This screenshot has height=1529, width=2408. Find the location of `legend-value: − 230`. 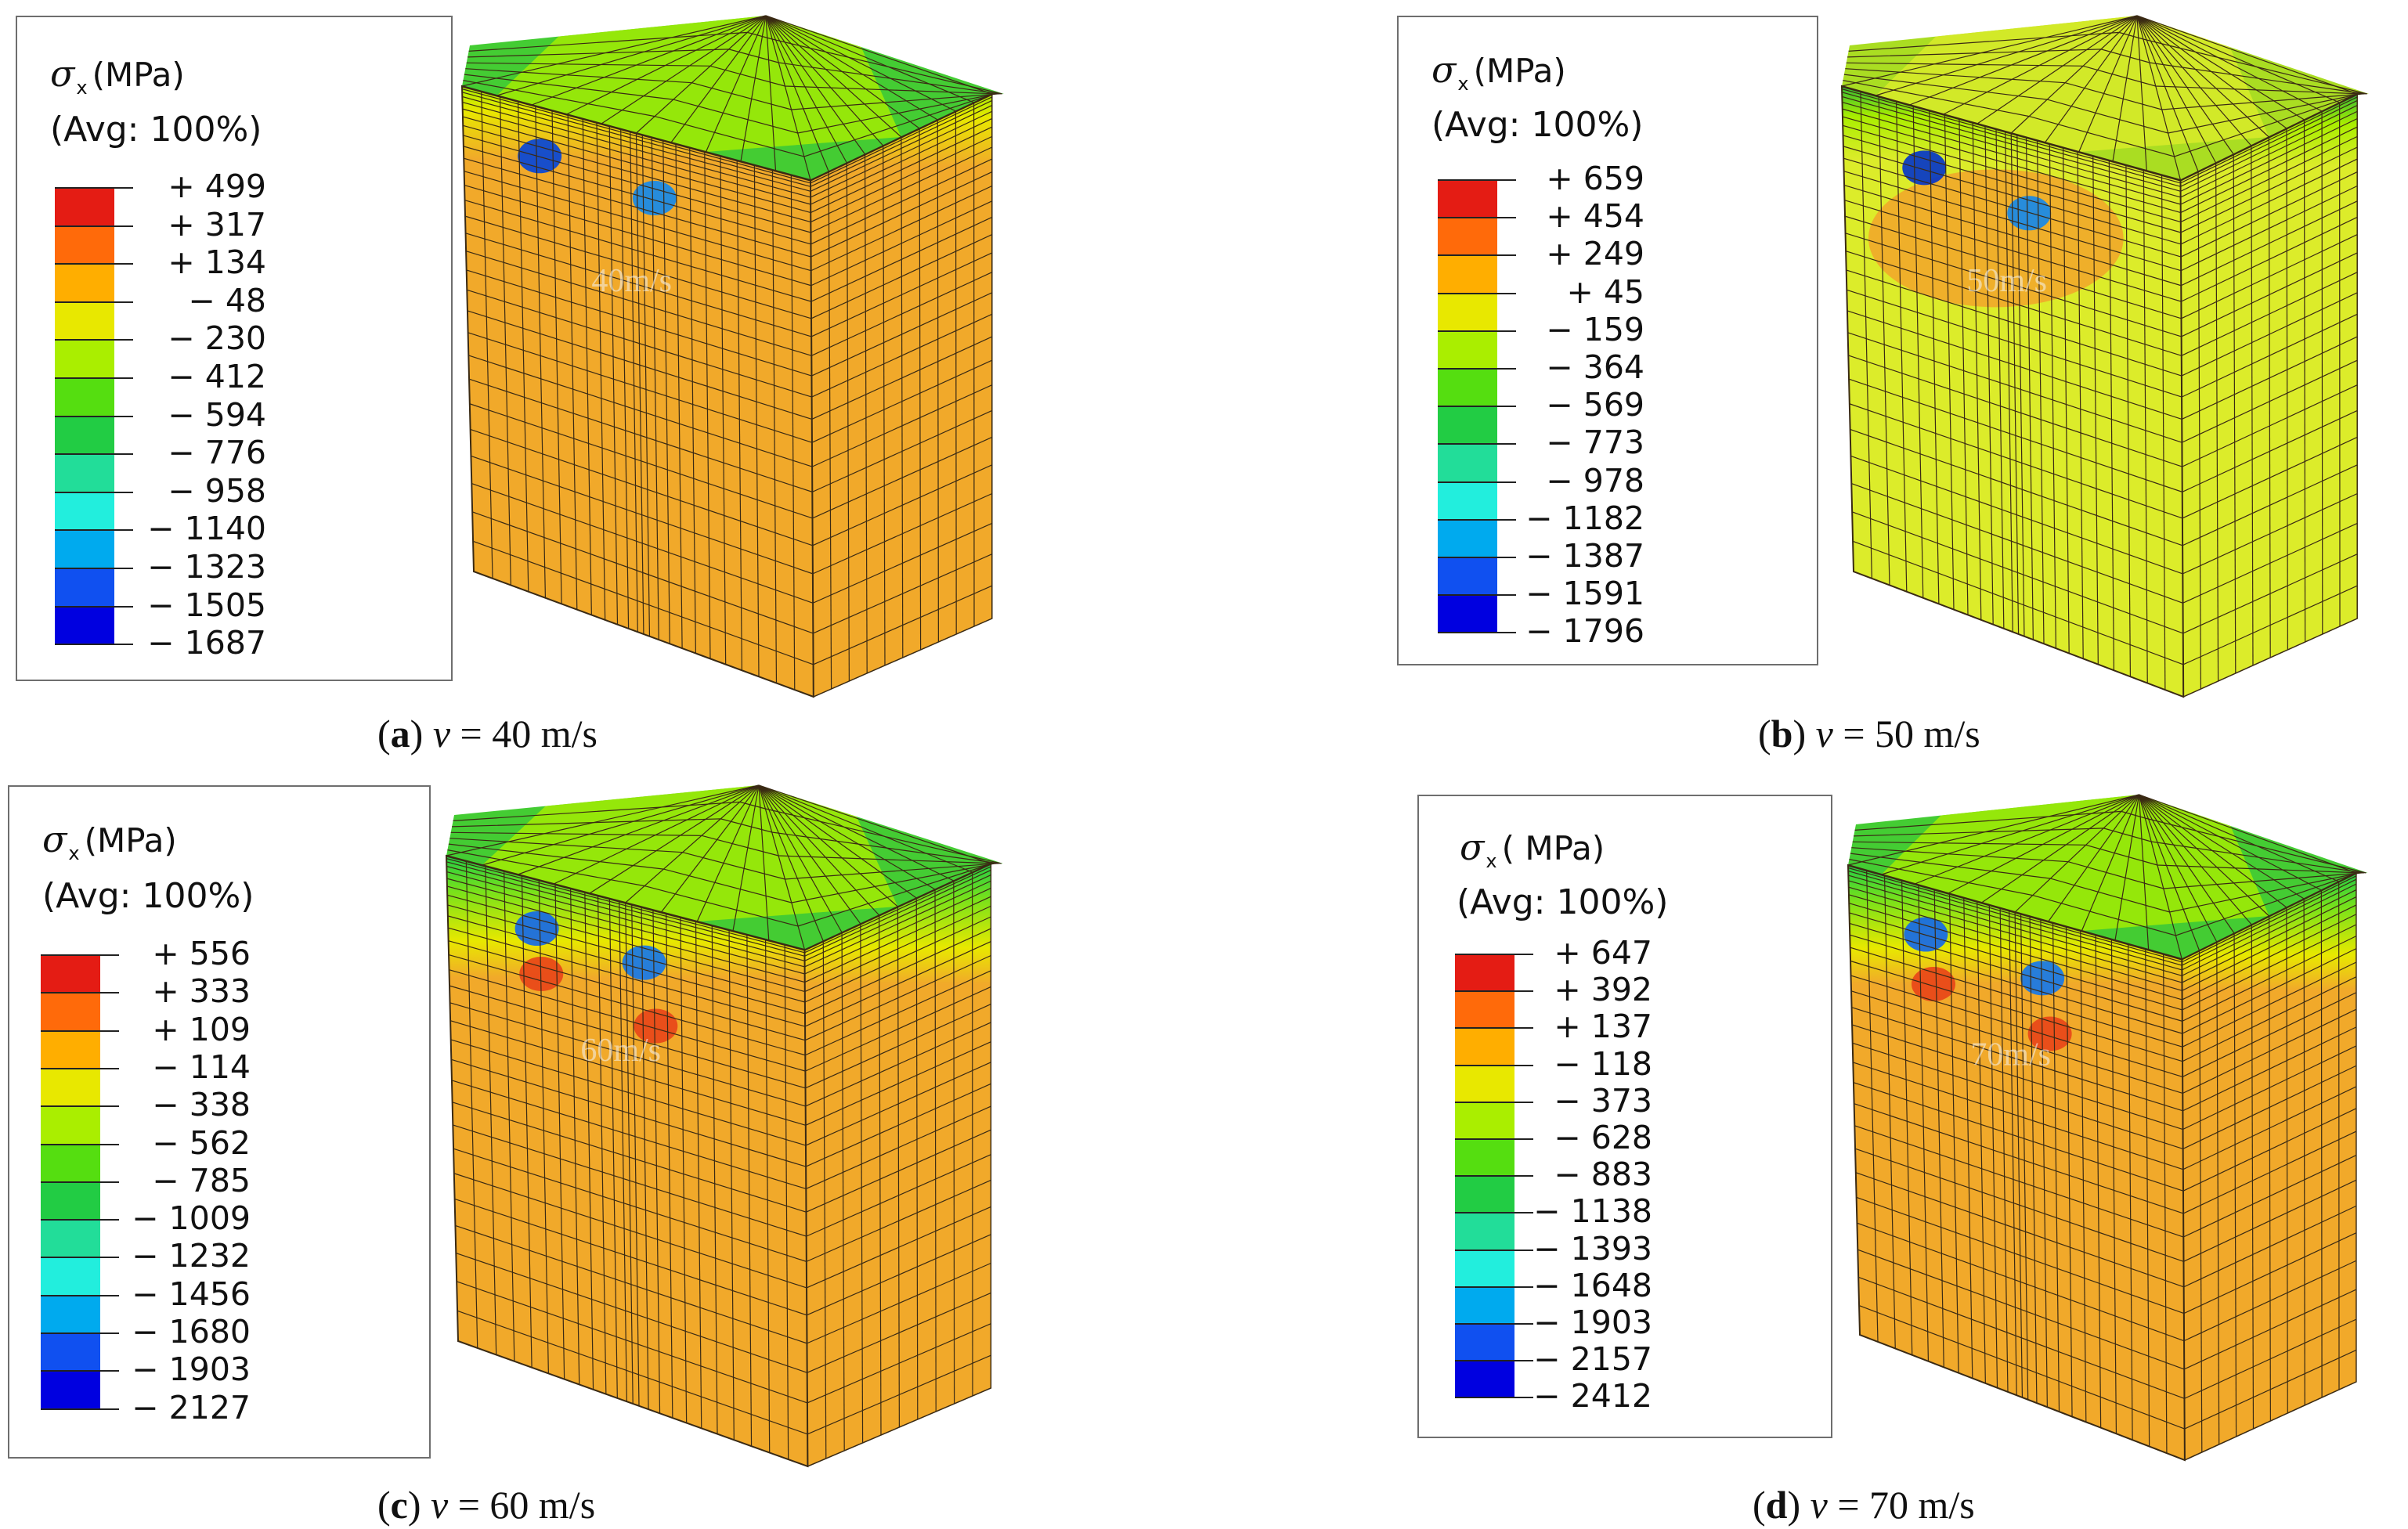

legend-value: − 230 is located at coordinates (217, 338).